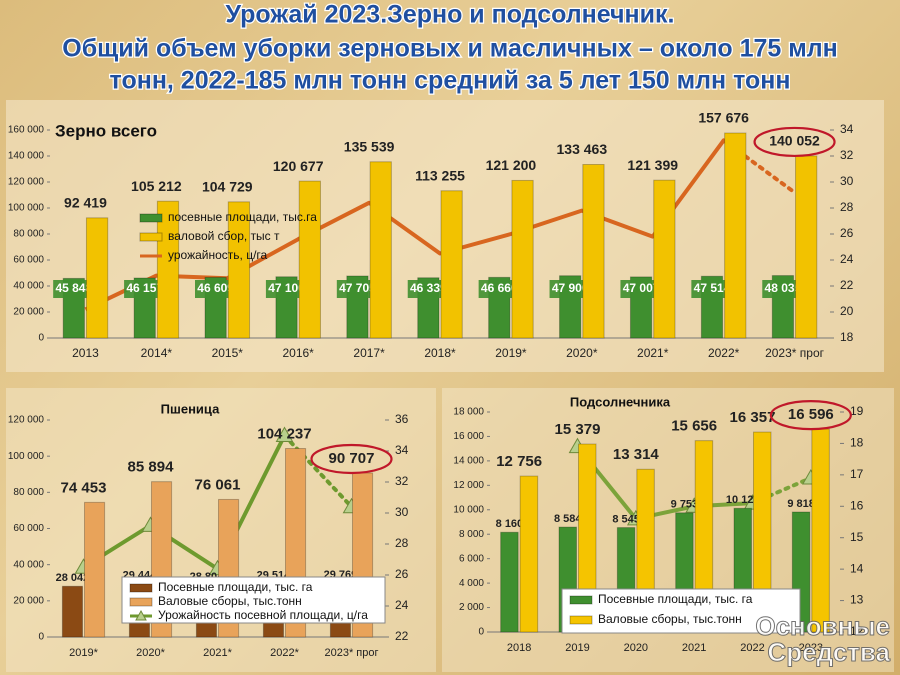 Image resolution: width=900 pixels, height=675 pixels. Describe the element at coordinates (519, 461) in the screenshot. I see `value-label: 12 756` at that location.